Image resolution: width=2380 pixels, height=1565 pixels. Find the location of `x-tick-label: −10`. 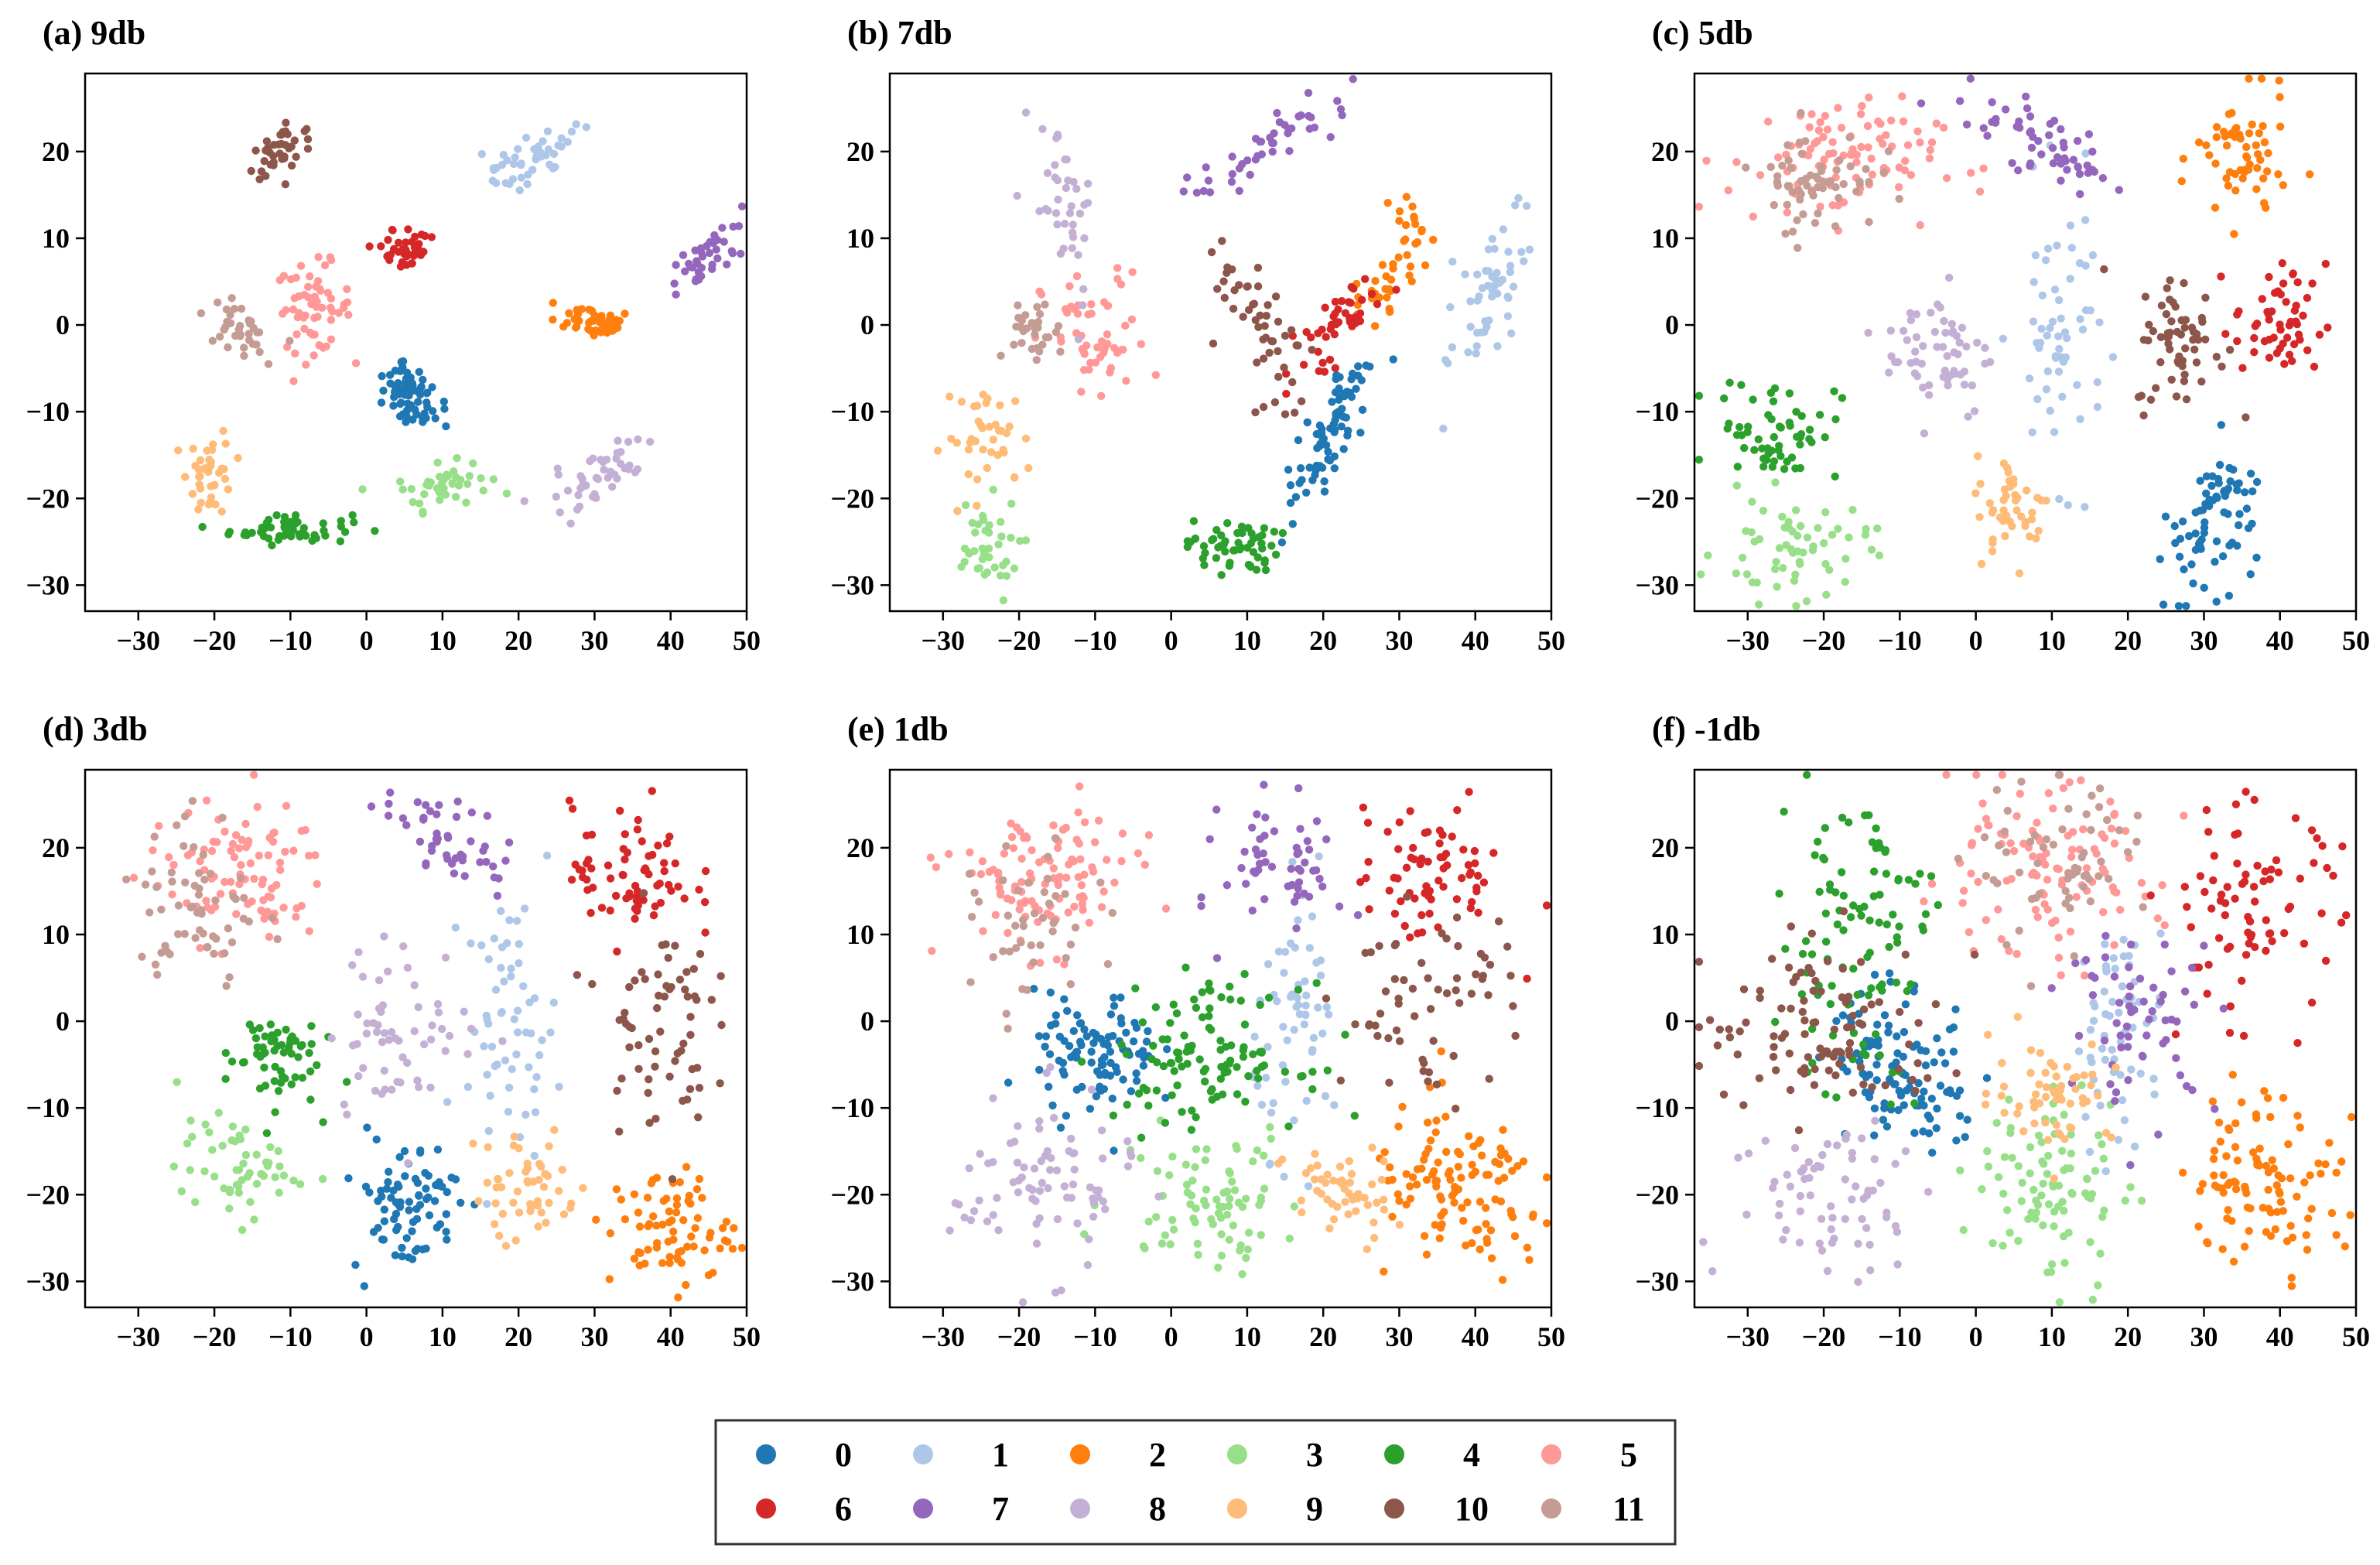

x-tick-label: −10 is located at coordinates (1900, 640).